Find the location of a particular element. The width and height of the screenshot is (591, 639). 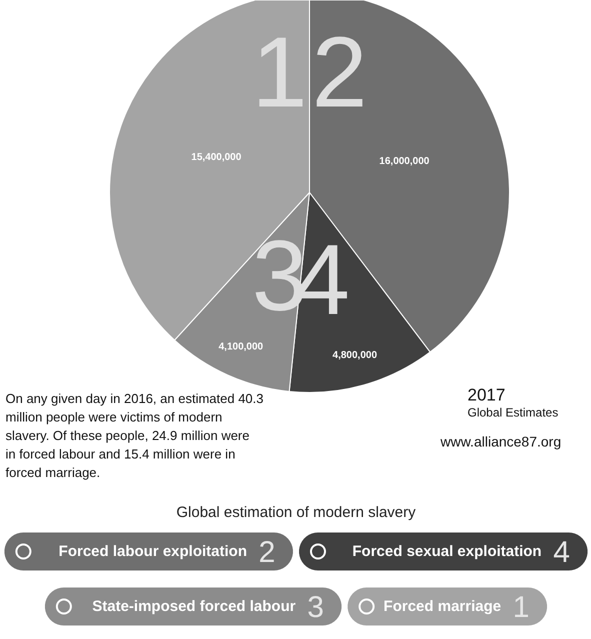

text: 3 is located at coordinates (315, 607).